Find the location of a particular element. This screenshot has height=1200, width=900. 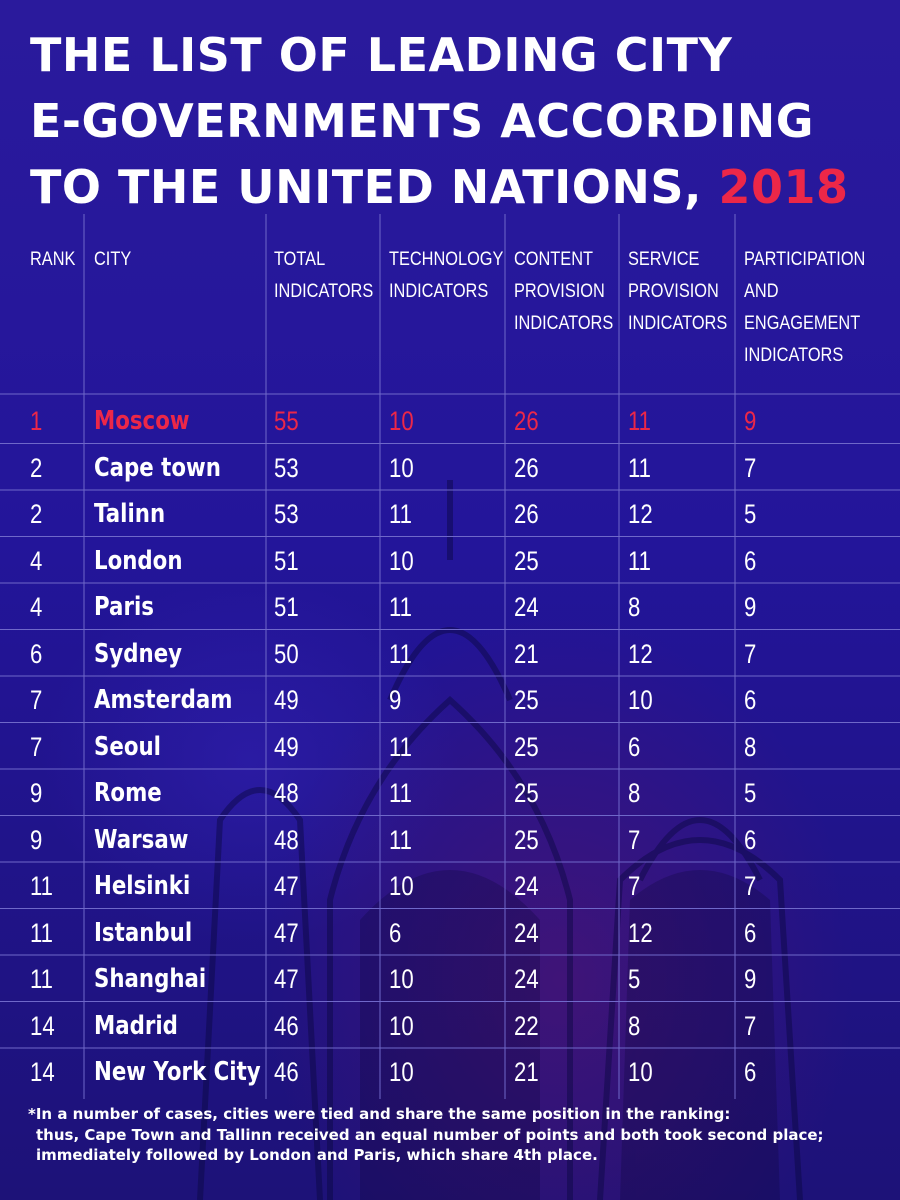

table-row: 1 Moscow 55 10 26 11 9 is located at coordinates (450, 421).